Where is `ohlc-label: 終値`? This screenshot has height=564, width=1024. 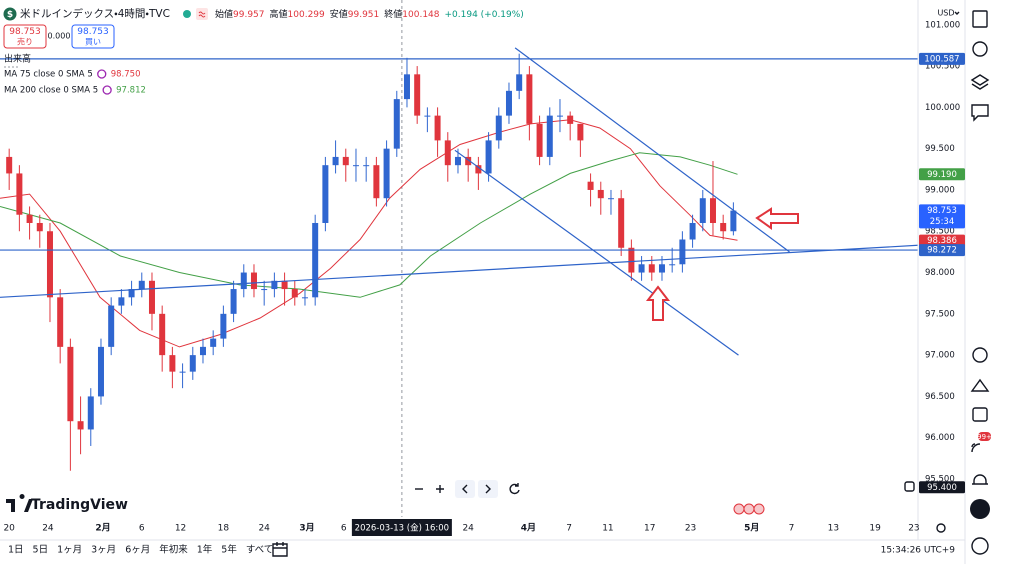 ohlc-label: 終値 is located at coordinates (393, 14).